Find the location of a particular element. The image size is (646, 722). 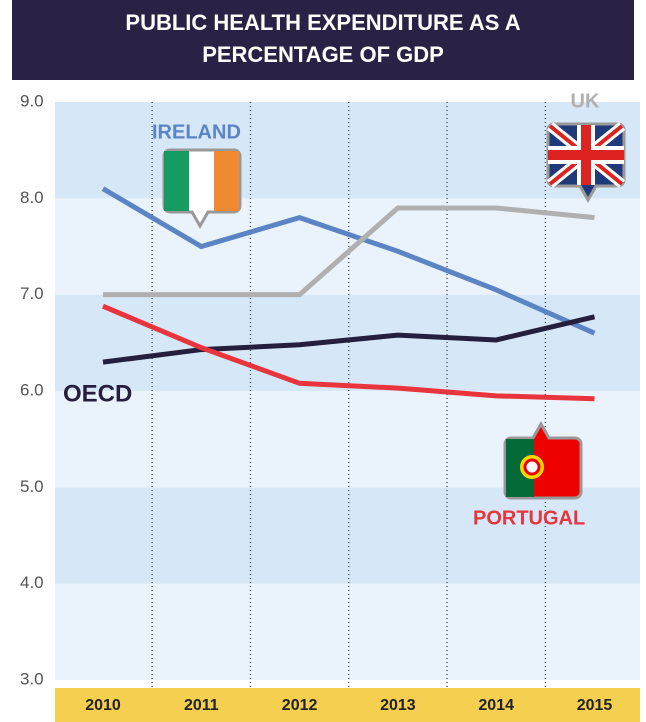

series-label: PORTUGAL is located at coordinates (529, 518).